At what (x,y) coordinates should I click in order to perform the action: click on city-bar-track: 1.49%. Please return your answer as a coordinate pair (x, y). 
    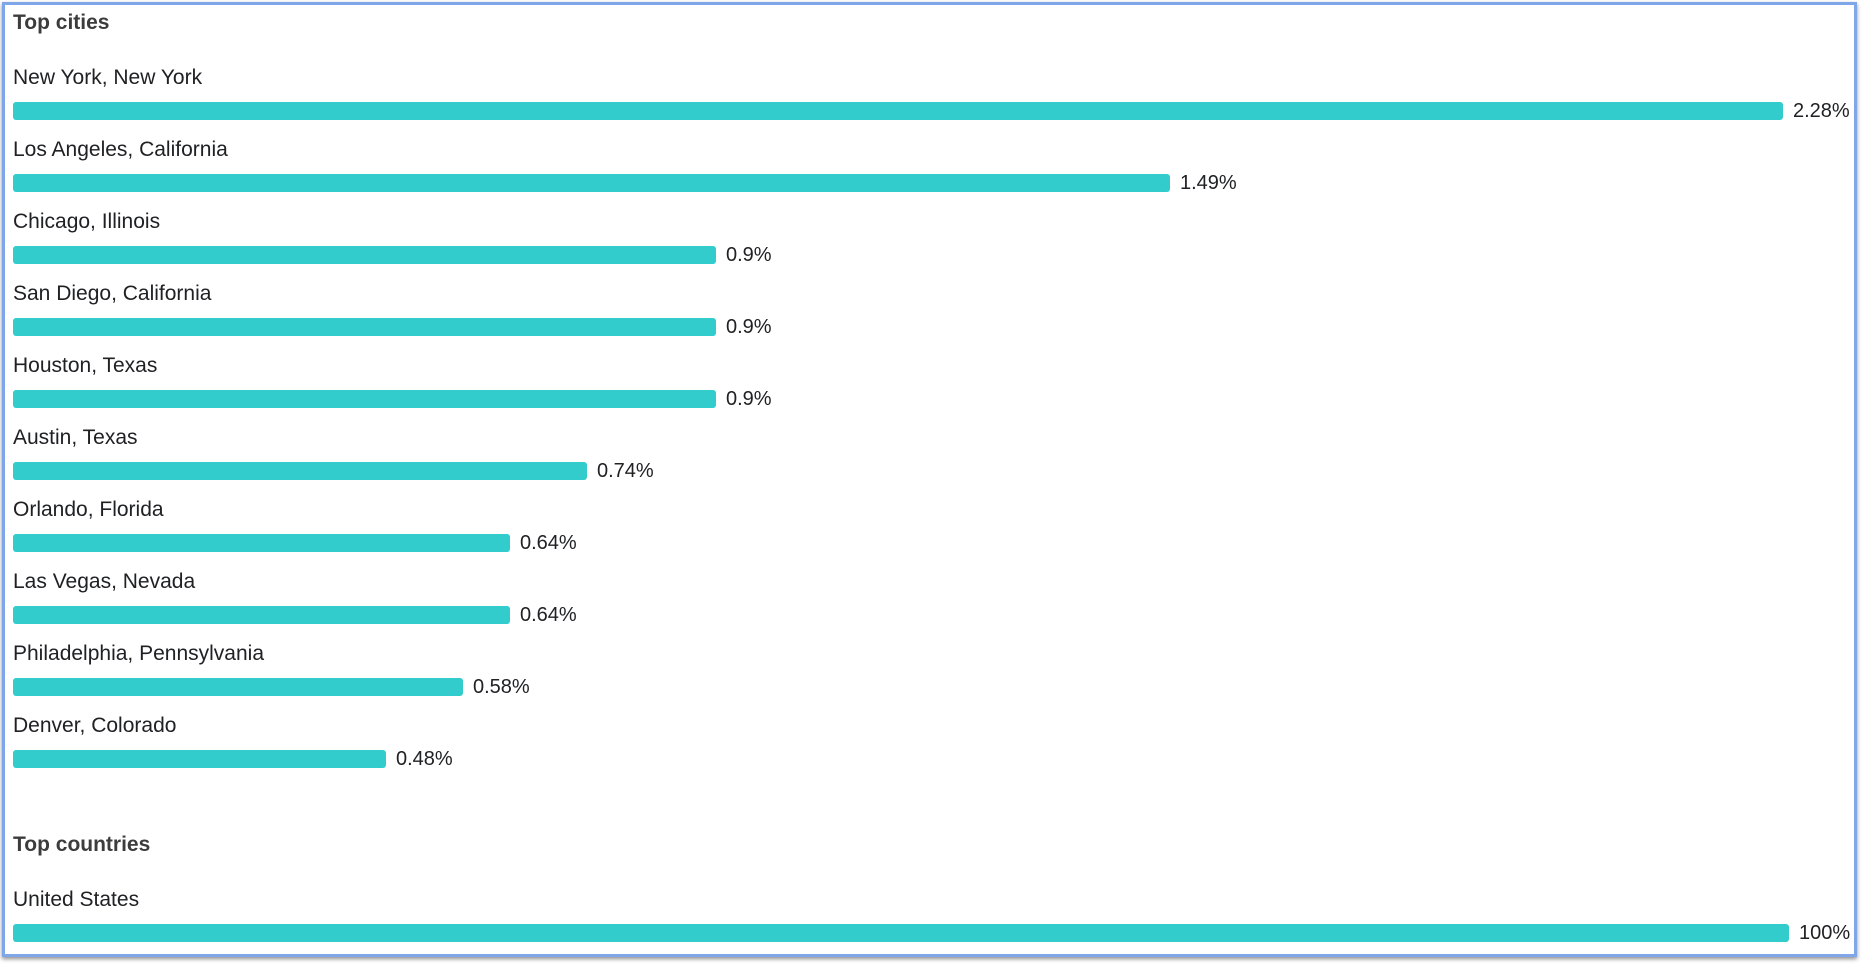
    Looking at the image, I should click on (931, 183).